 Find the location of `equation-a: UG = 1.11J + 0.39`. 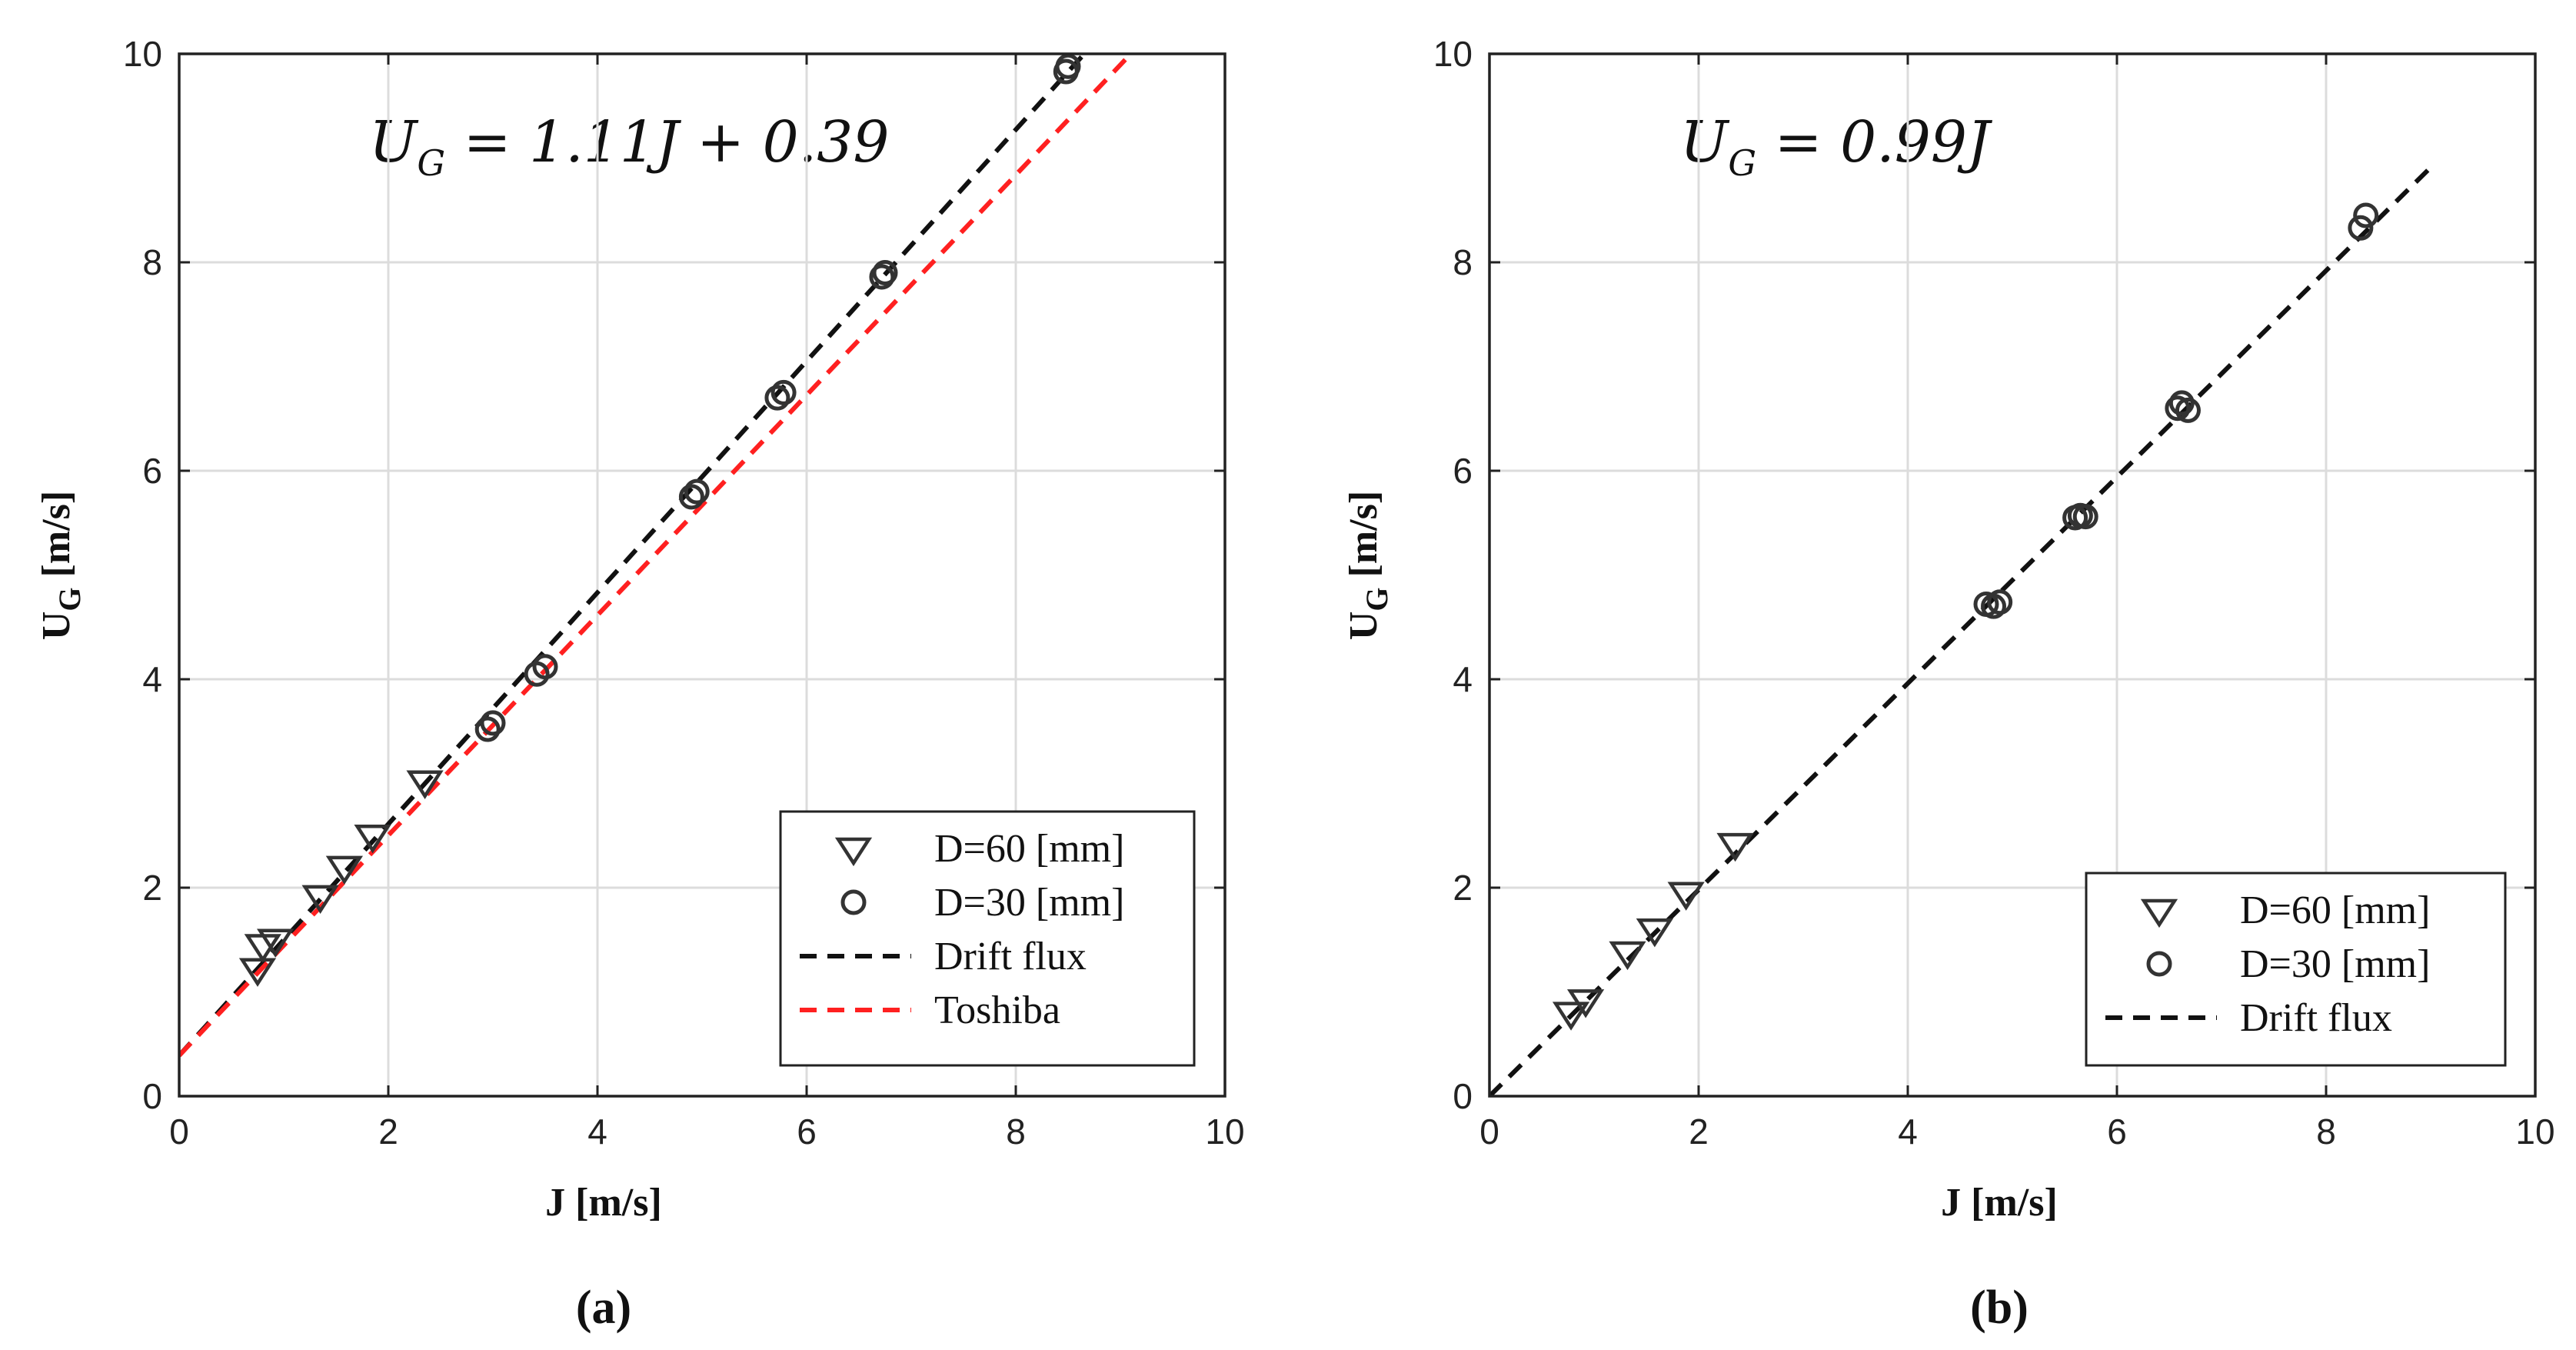

equation-a: UG = 1.11J + 0.39 is located at coordinates (629, 147).